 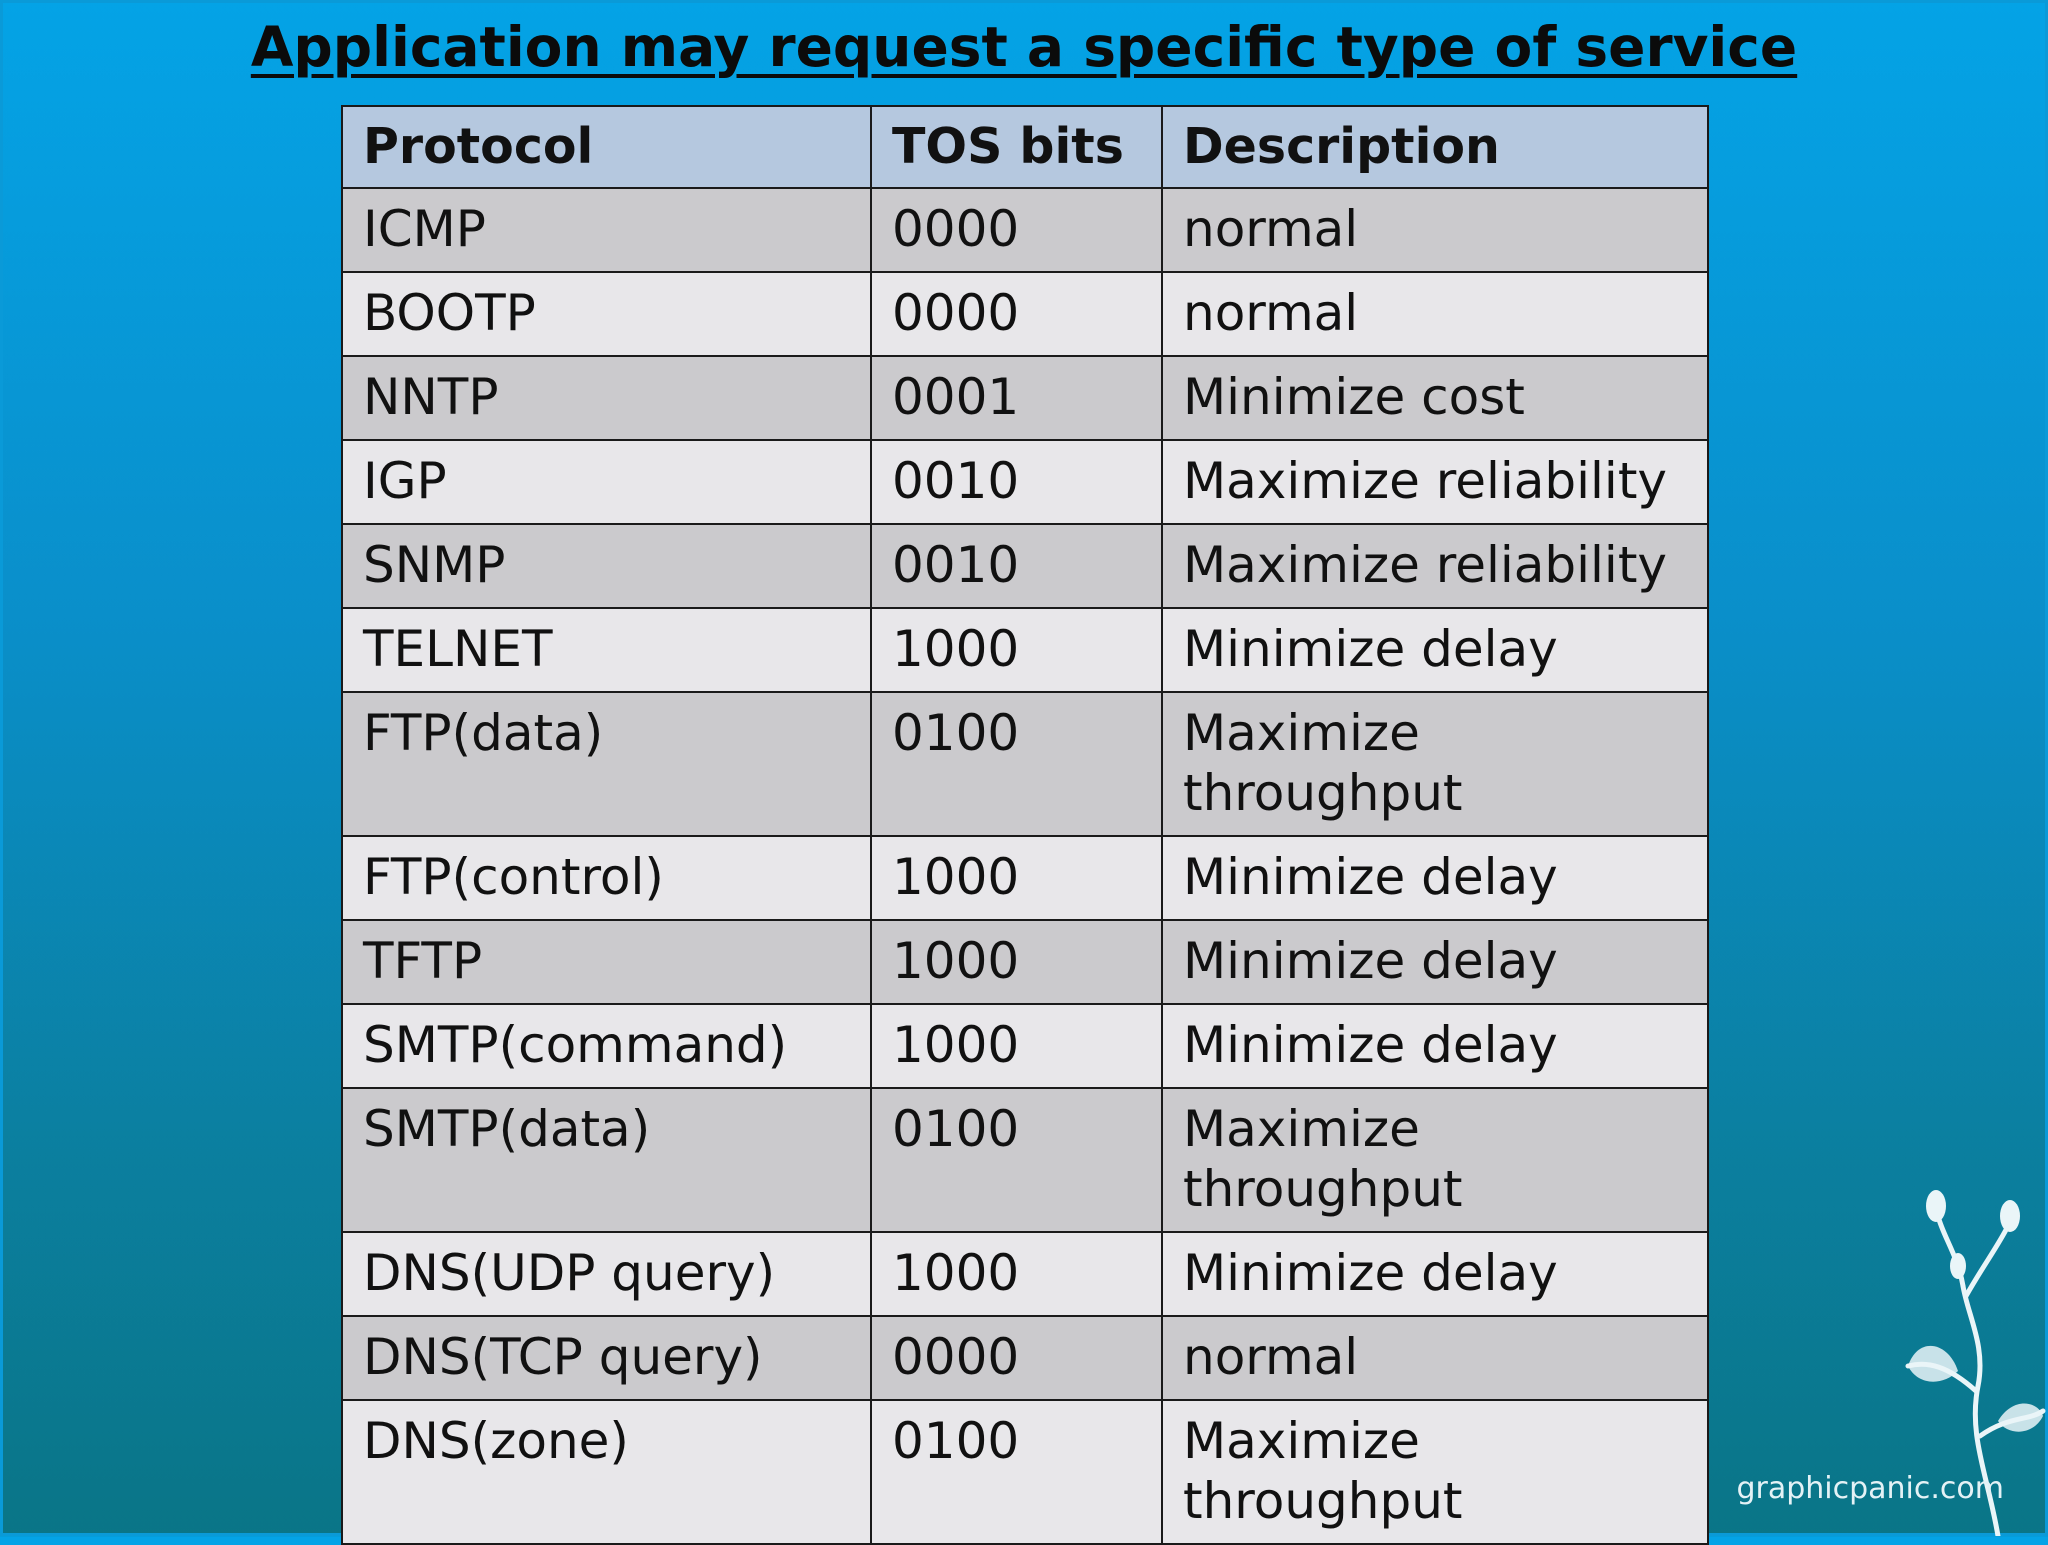 What do you see at coordinates (606, 1472) in the screenshot?
I see `protocol-cell: DNS(zone)` at bounding box center [606, 1472].